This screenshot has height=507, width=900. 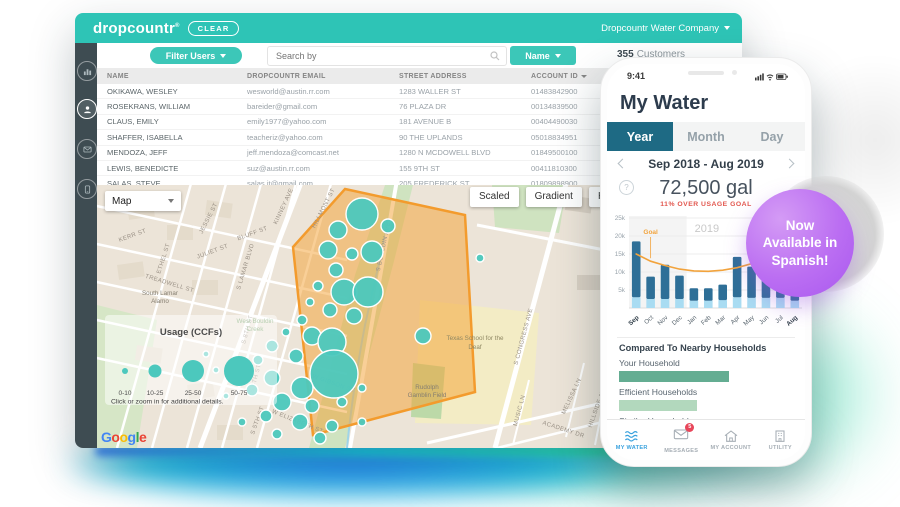 What do you see at coordinates (632, 440) in the screenshot?
I see `nav-my-water: MY WATER` at bounding box center [632, 440].